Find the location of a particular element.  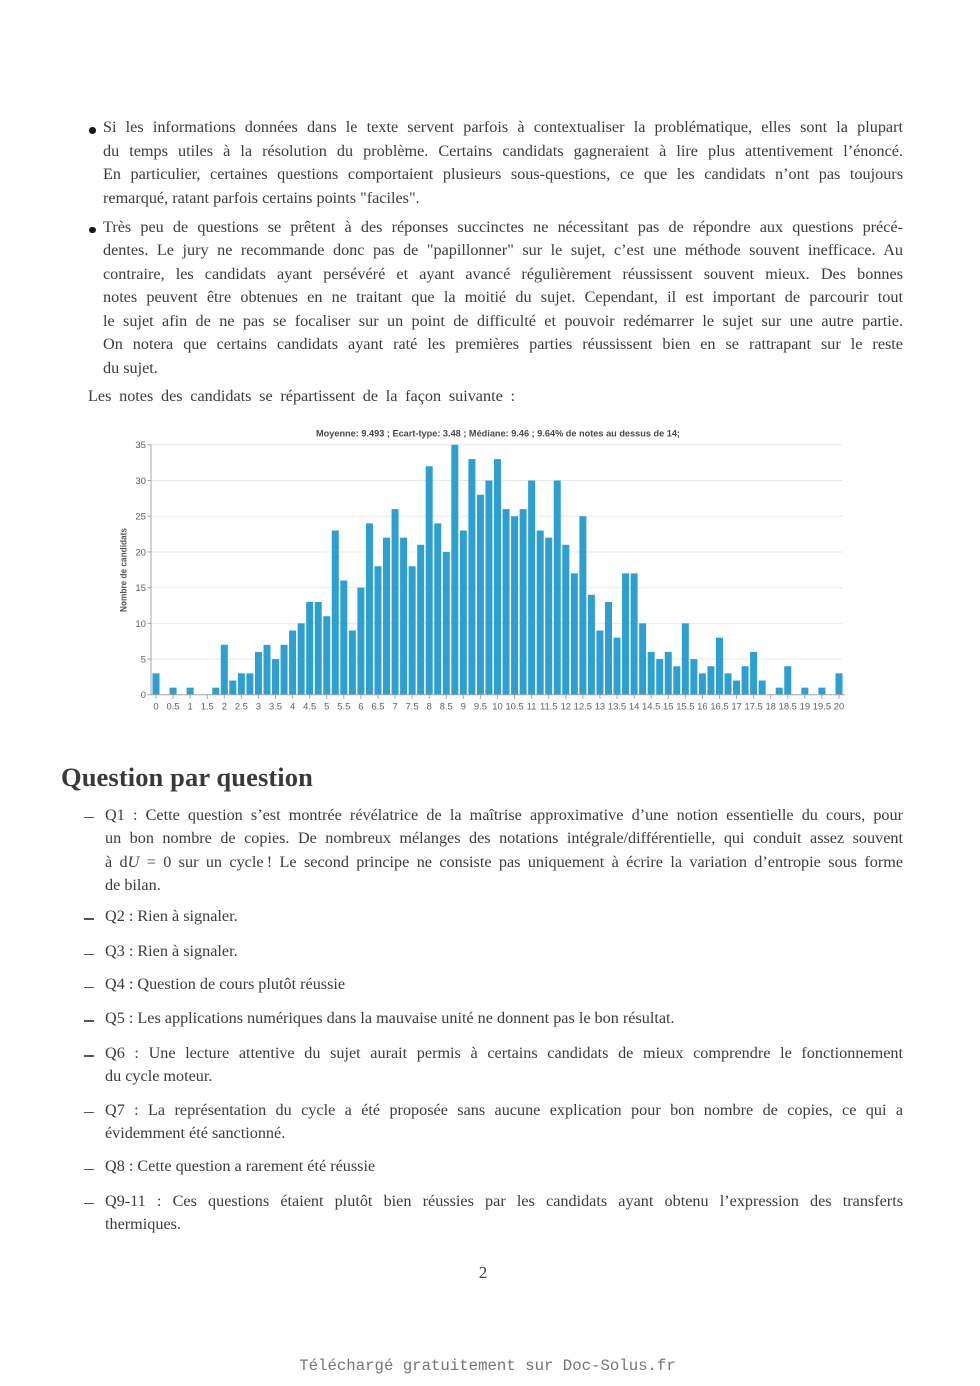

svg-text: 16 is located at coordinates (702, 705).